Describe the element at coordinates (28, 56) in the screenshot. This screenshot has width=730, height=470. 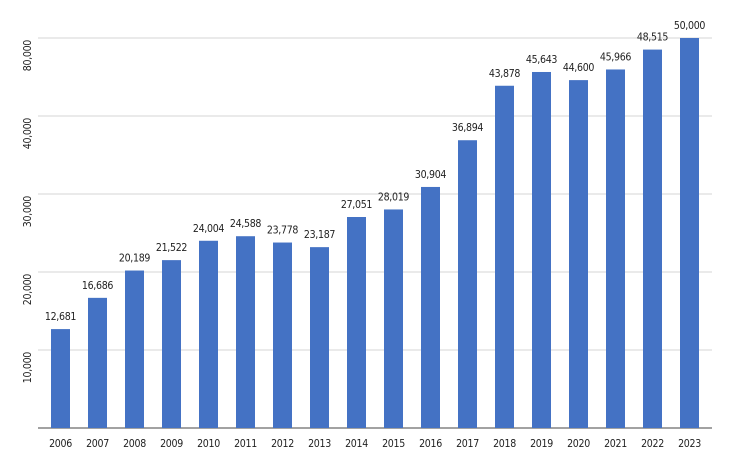
I see `y-tick-label: 80,000` at that location.